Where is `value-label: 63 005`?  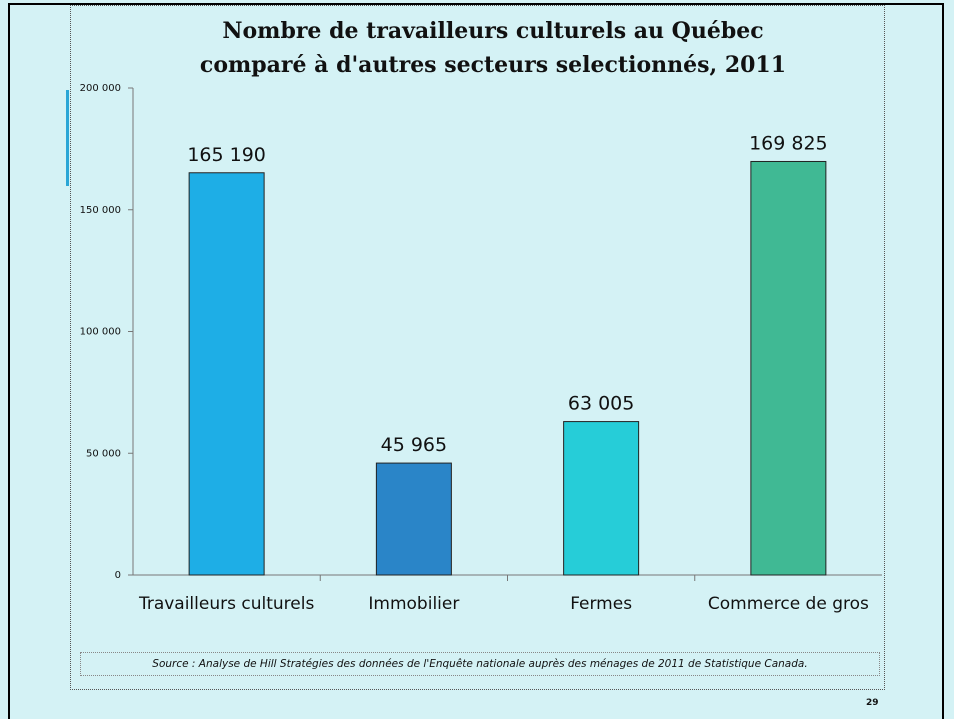 value-label: 63 005 is located at coordinates (601, 404).